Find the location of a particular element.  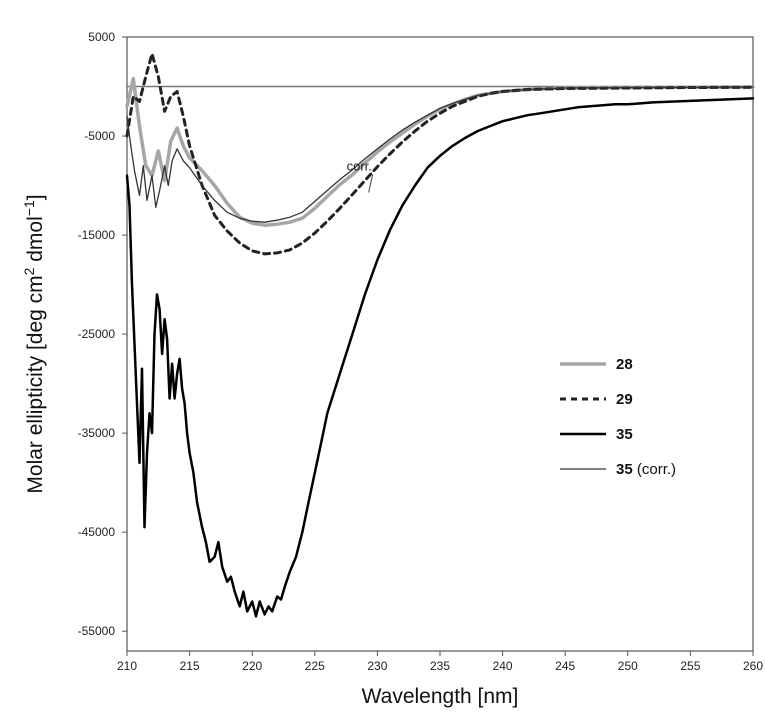

corr-annotation-leader is located at coordinates (371, 183).